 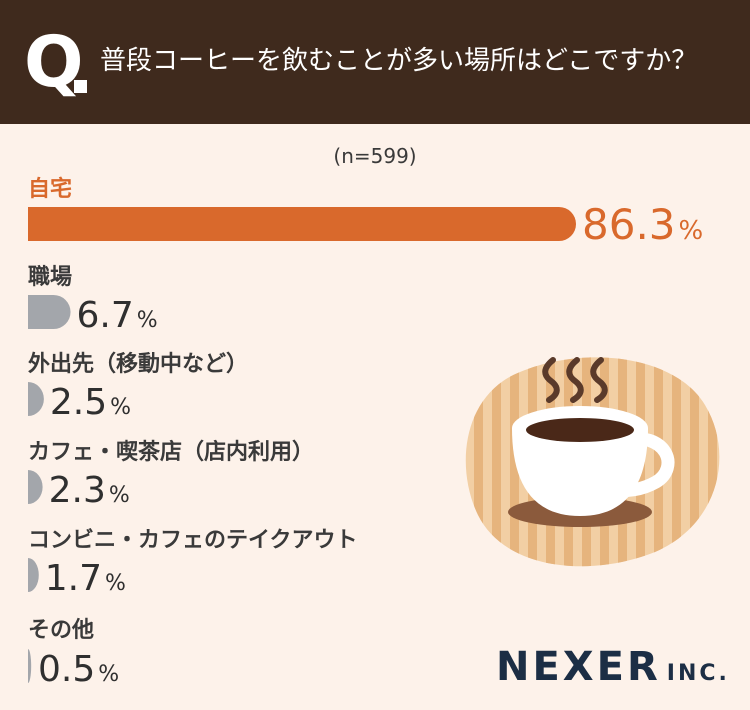 What do you see at coordinates (171, 452) in the screenshot?
I see `category-label-cafe: カフェ・喫茶店（店内利用）` at bounding box center [171, 452].